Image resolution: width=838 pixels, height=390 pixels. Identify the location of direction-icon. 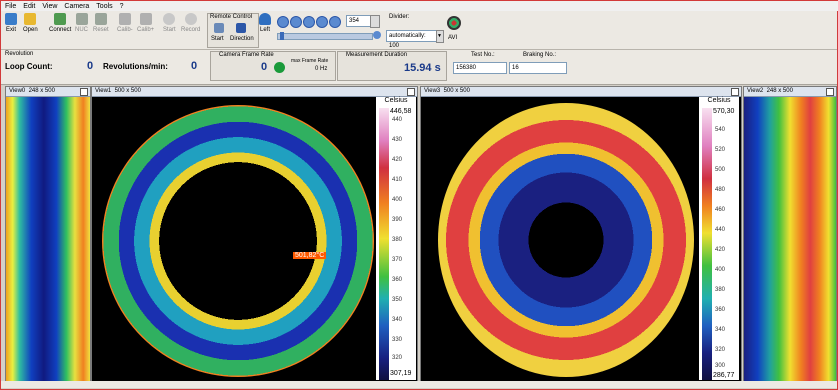
(241, 28).